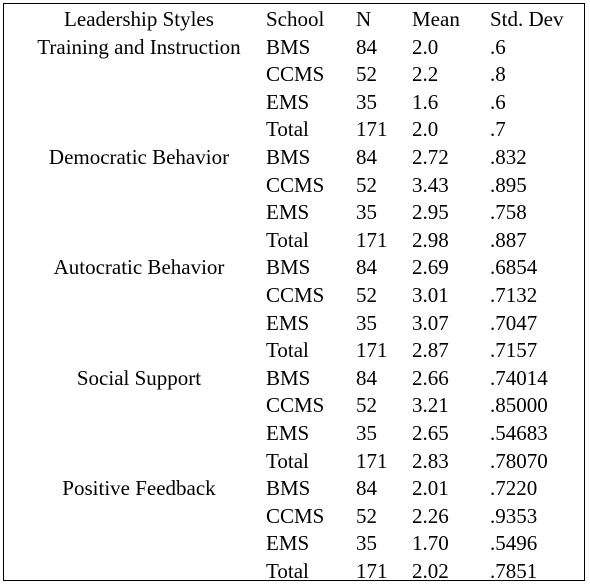 The height and width of the screenshot is (587, 590). Describe the element at coordinates (498, 129) in the screenshot. I see `std-dev-cell: .7` at that location.